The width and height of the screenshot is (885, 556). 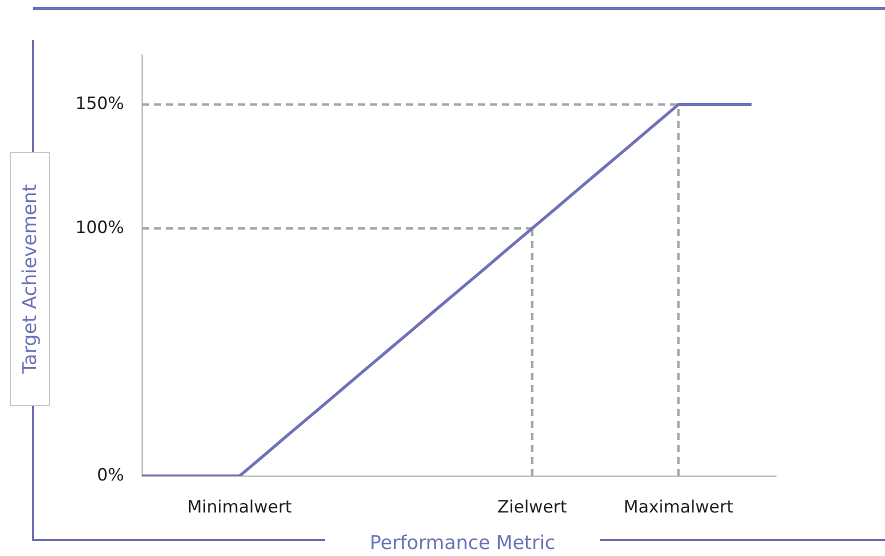 What do you see at coordinates (462, 543) in the screenshot?
I see `x-axis-title: Performance Metric` at bounding box center [462, 543].